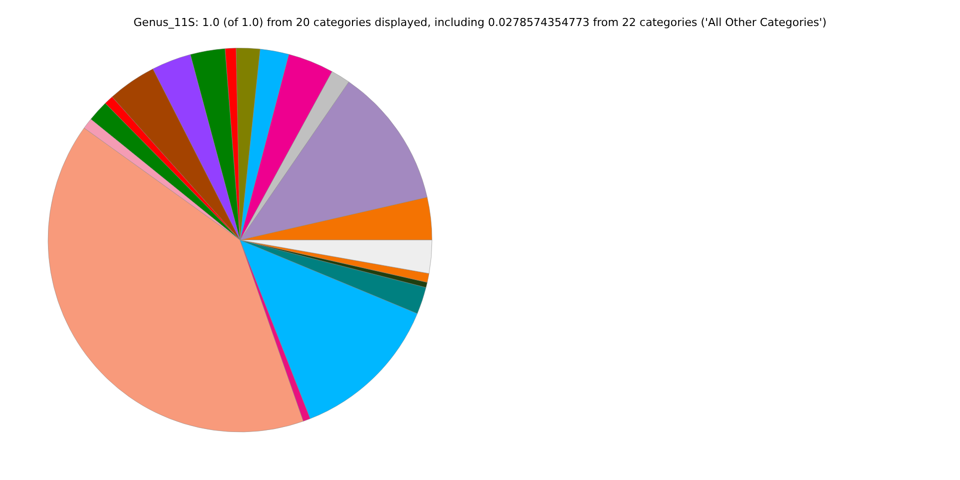  Describe the element at coordinates (480, 22) in the screenshot. I see `text: Genus_11S: 1.0 (of 1.0) from 20 categories displayed, including 0.0278574354773 from 22 categories ('All Other Categories')` at that location.